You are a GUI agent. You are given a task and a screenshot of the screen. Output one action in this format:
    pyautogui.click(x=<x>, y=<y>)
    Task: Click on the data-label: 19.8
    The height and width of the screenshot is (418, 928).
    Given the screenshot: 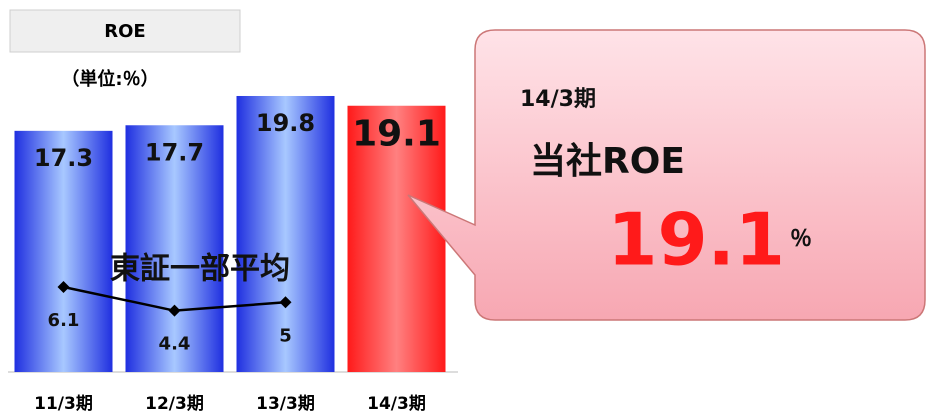 What is the action you would take?
    pyautogui.click(x=285, y=123)
    